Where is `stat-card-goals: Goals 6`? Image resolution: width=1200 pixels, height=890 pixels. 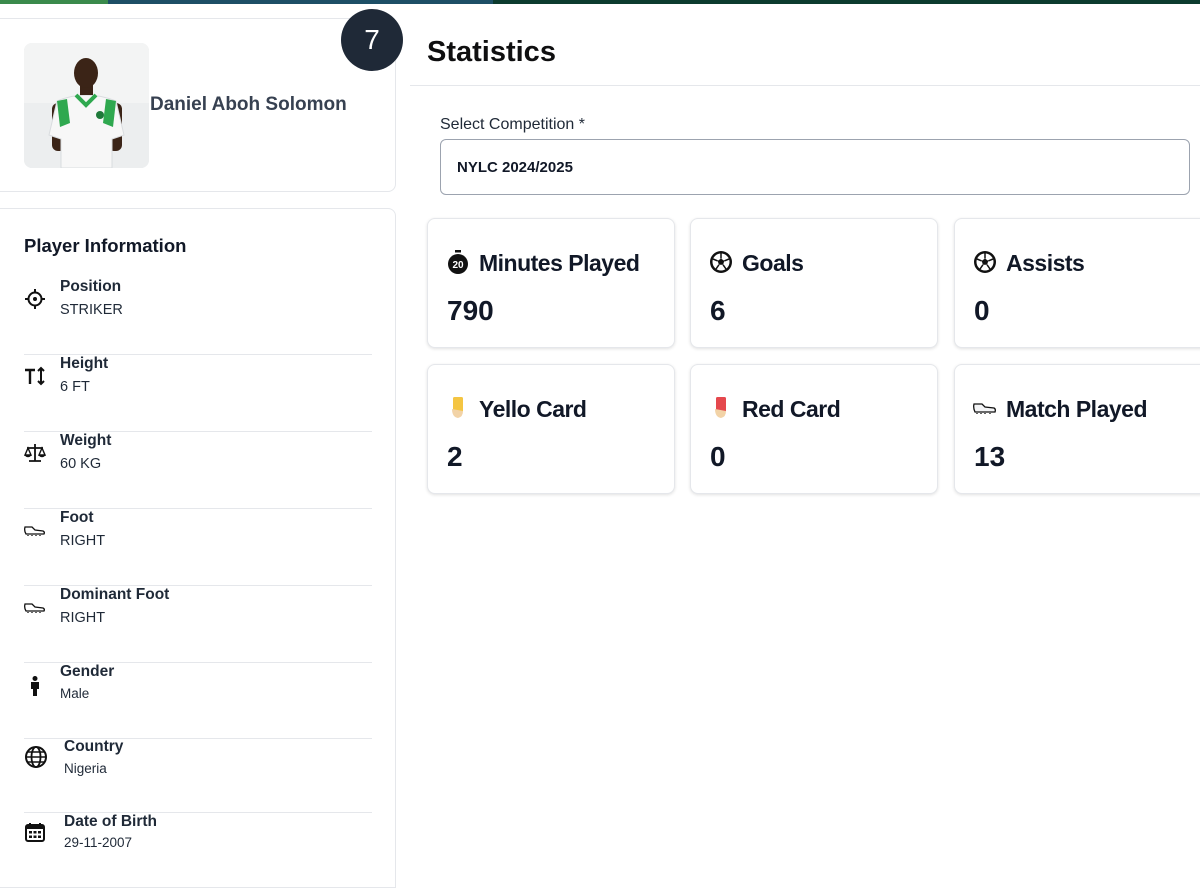 stat-card-goals: Goals 6 is located at coordinates (814, 283).